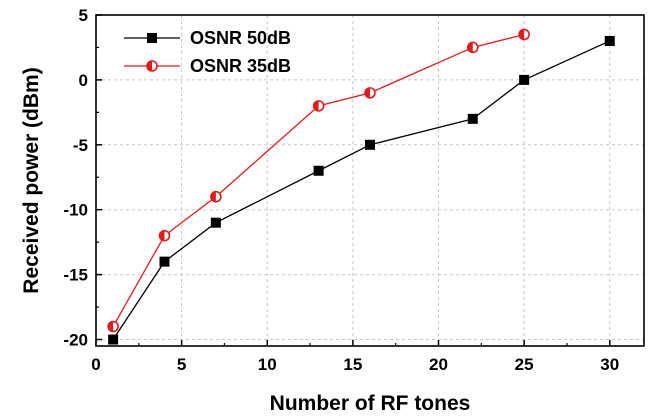  What do you see at coordinates (181, 364) in the screenshot?
I see `x-tick-label: 5` at bounding box center [181, 364].